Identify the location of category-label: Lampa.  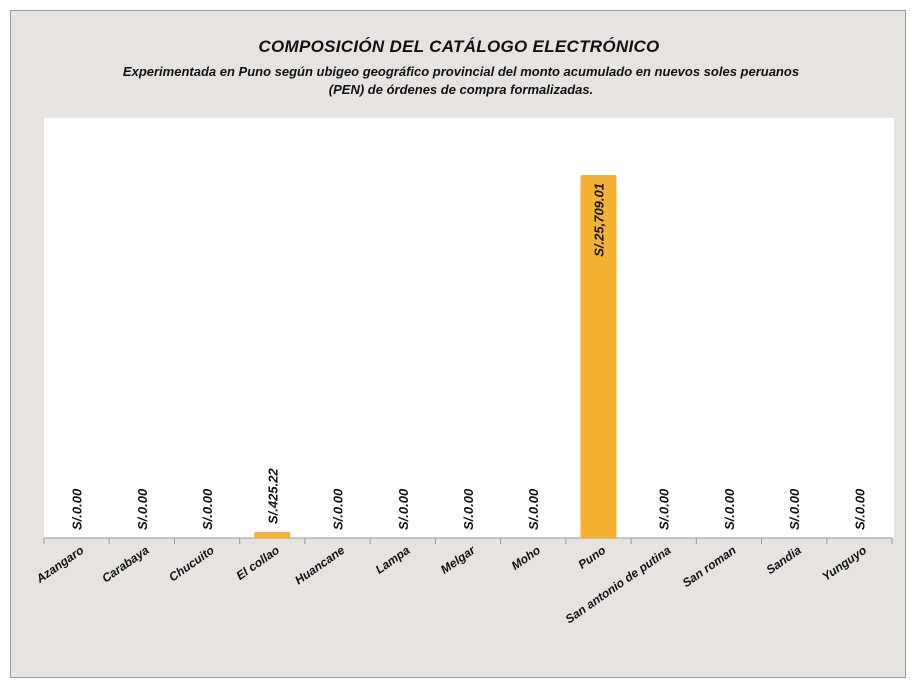
(393, 560).